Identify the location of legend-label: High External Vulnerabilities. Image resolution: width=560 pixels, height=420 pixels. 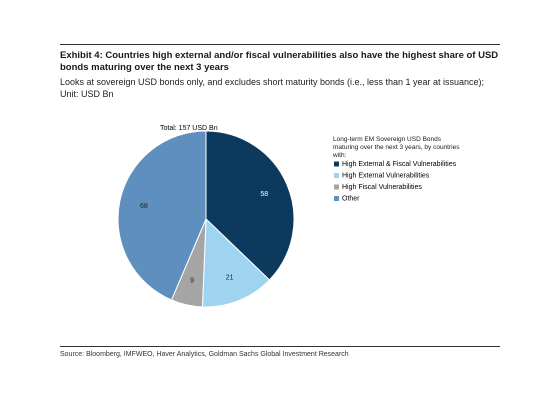
(386, 175).